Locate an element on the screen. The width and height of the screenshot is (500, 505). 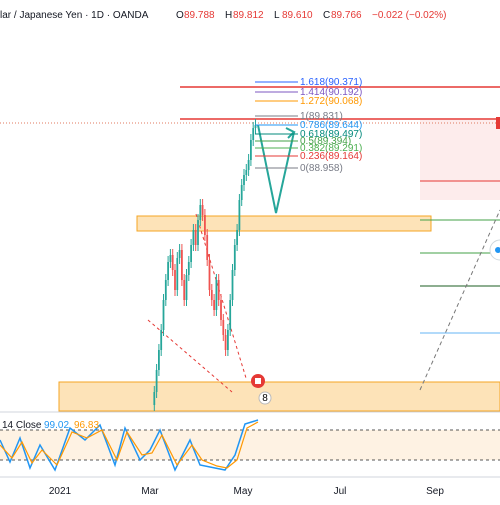
symbol: lar / Japanese Yen · 1D · OANDA is located at coordinates (74, 15).